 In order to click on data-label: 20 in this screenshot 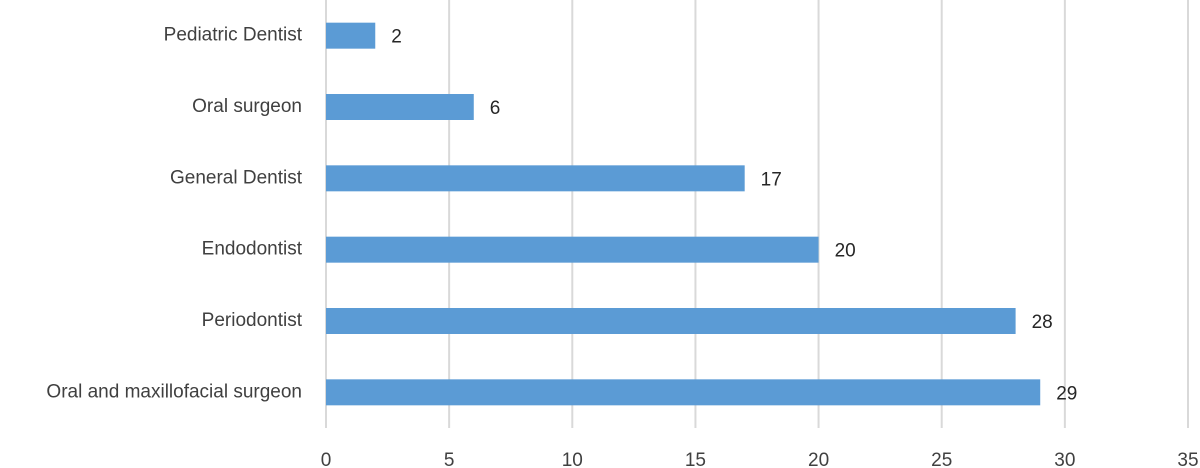, I will do `click(845, 251)`.